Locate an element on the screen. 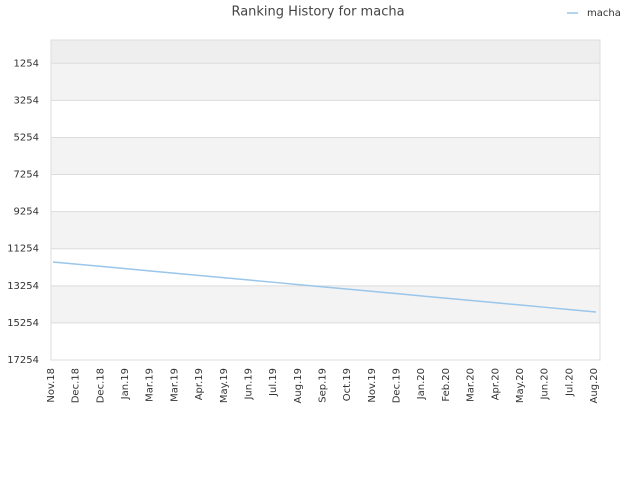  x-tick-label: Aug.19 is located at coordinates (298, 385).